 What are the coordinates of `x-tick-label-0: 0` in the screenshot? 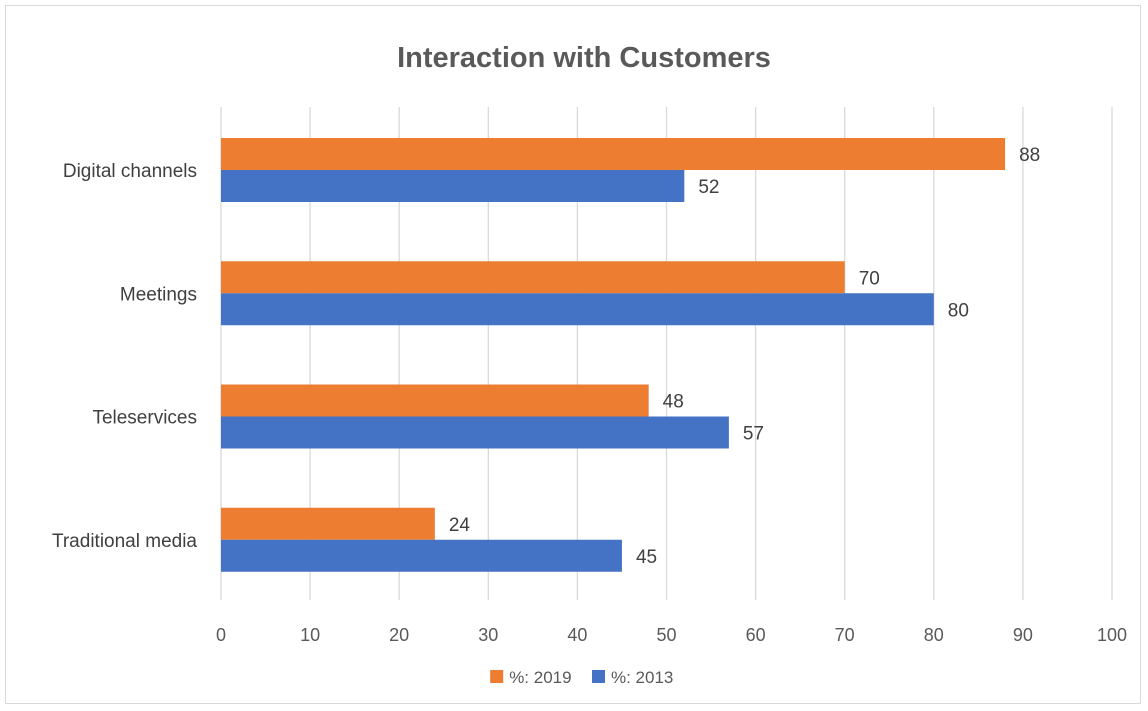 It's located at (221, 635).